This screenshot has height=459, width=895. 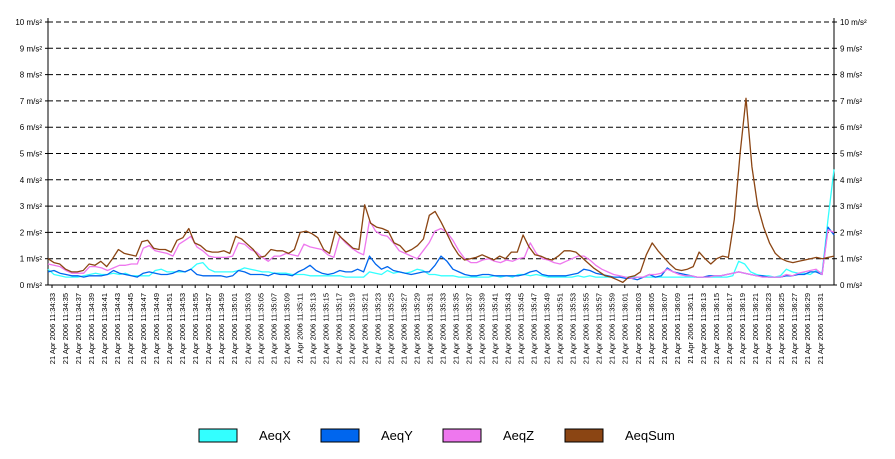 I want to click on x-tick-label: 21 Apr 2006 11:35:19, so click(x=351, y=328).